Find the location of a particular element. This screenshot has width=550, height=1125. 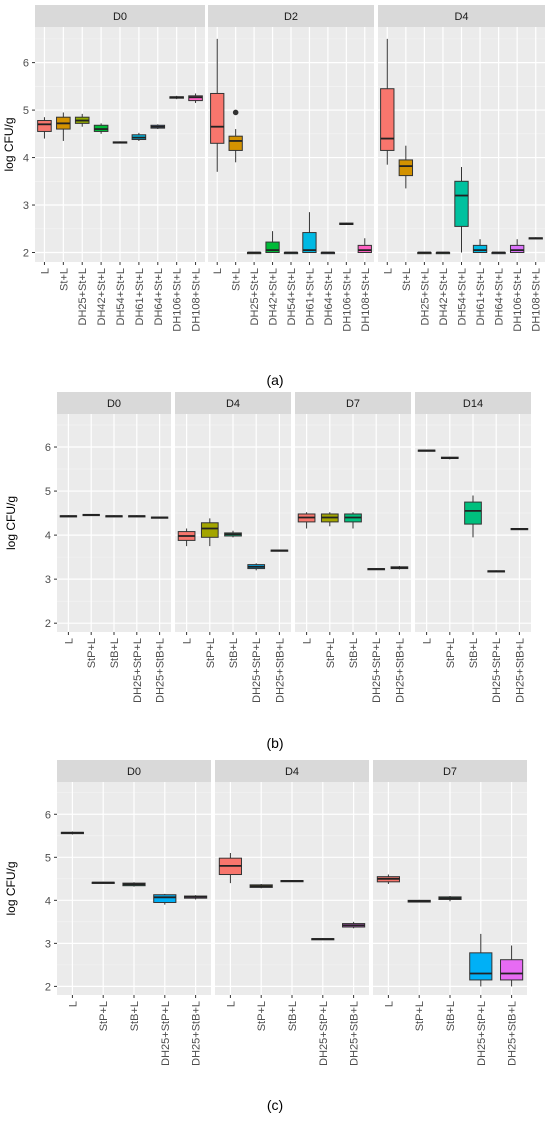

y-axis-label: log CFU/g is located at coordinates (11, 523).